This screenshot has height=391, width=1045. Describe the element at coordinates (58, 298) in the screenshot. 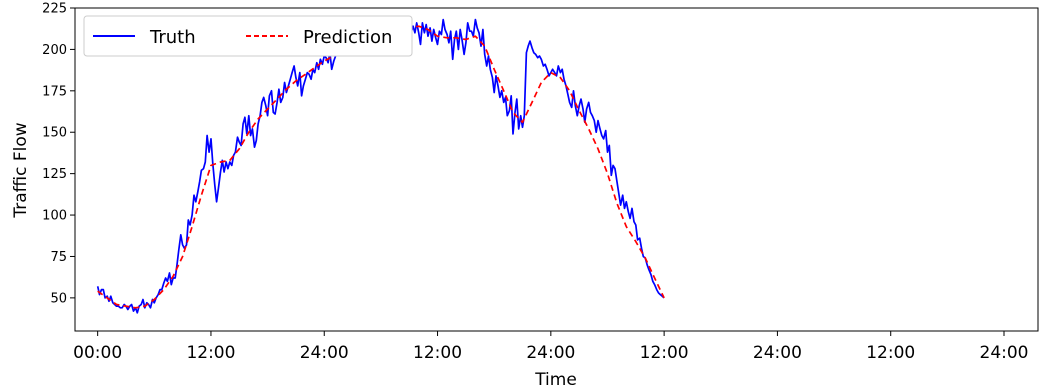

I see `y-tick-label: 50` at that location.